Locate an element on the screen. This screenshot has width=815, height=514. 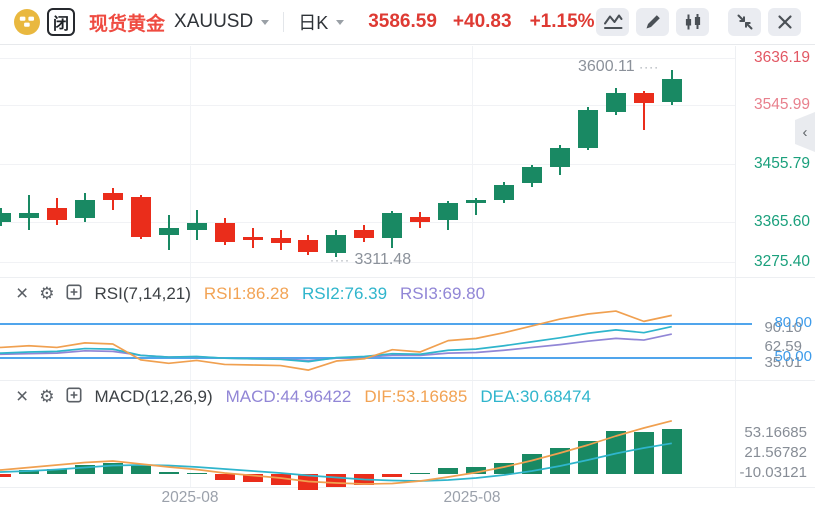
macd-title: MACD(12,26,9) is located at coordinates (153, 396).